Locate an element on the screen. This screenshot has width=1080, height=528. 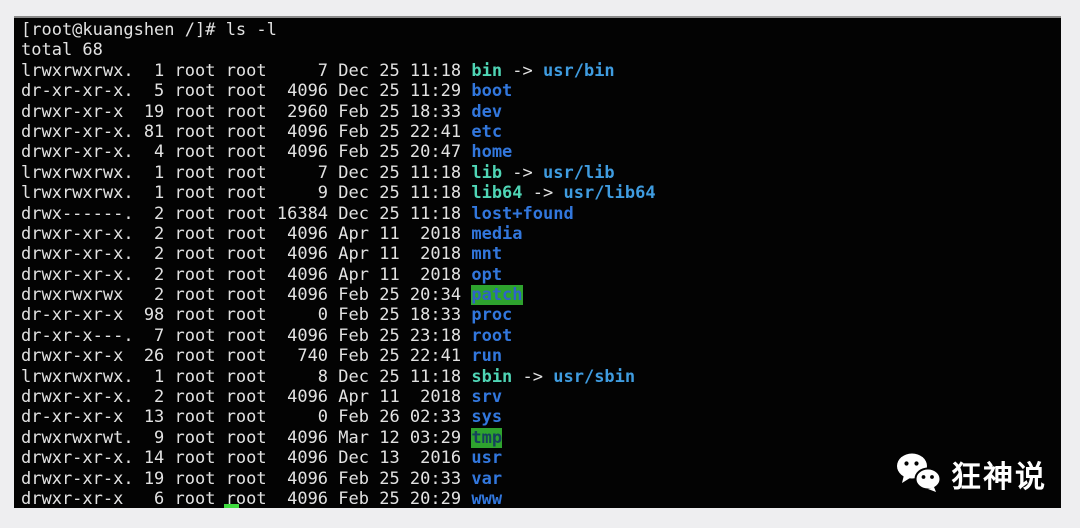
file-name: tmp is located at coordinates (487, 437).